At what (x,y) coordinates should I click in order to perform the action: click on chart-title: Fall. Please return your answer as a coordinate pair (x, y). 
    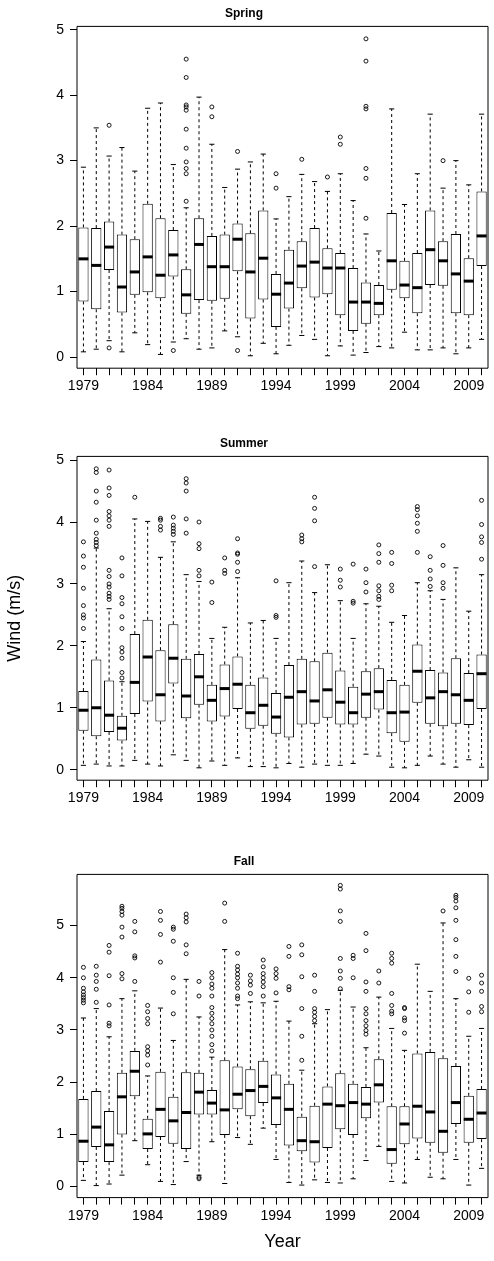
    Looking at the image, I should click on (244, 860).